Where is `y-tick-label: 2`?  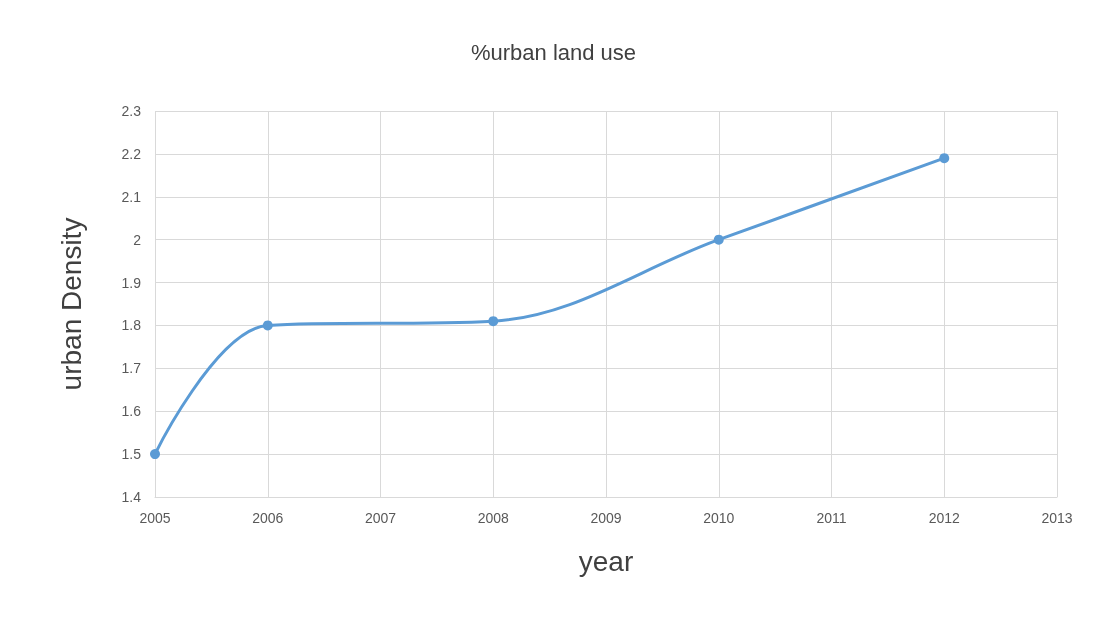 y-tick-label: 2 is located at coordinates (137, 239).